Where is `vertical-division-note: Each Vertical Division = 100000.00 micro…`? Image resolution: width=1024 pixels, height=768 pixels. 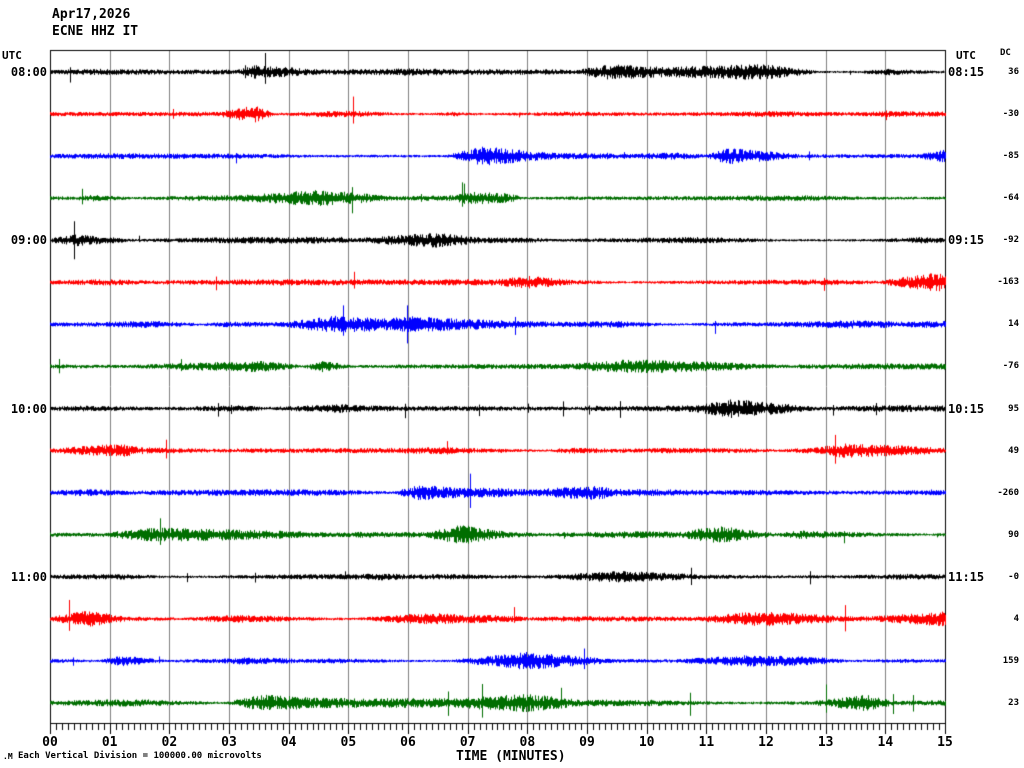 vertical-division-note: Each Vertical Division = 100000.00 micro… is located at coordinates (140, 756).